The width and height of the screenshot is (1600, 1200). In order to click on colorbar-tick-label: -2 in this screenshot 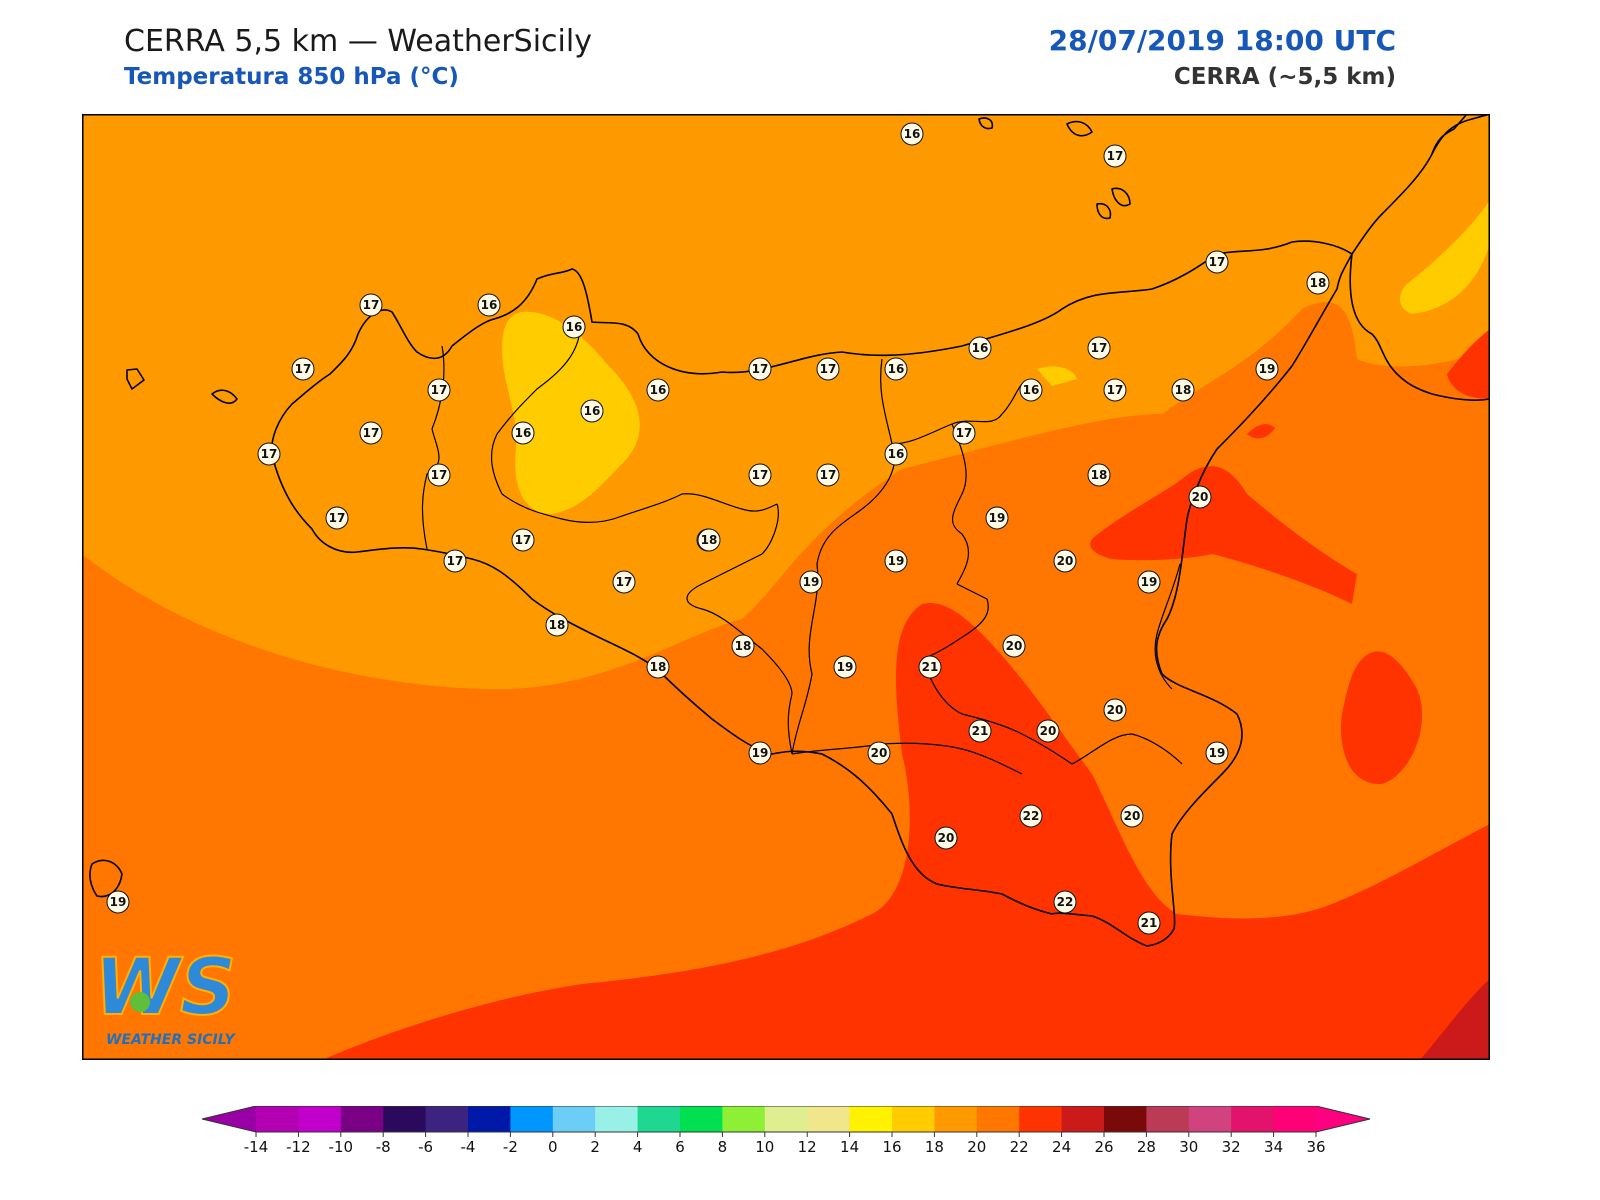, I will do `click(510, 1147)`.